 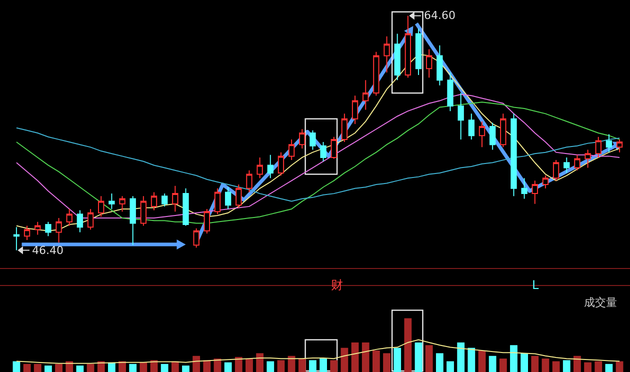 What do you see at coordinates (440, 15) in the screenshot?
I see `annotation: 64.60` at bounding box center [440, 15].